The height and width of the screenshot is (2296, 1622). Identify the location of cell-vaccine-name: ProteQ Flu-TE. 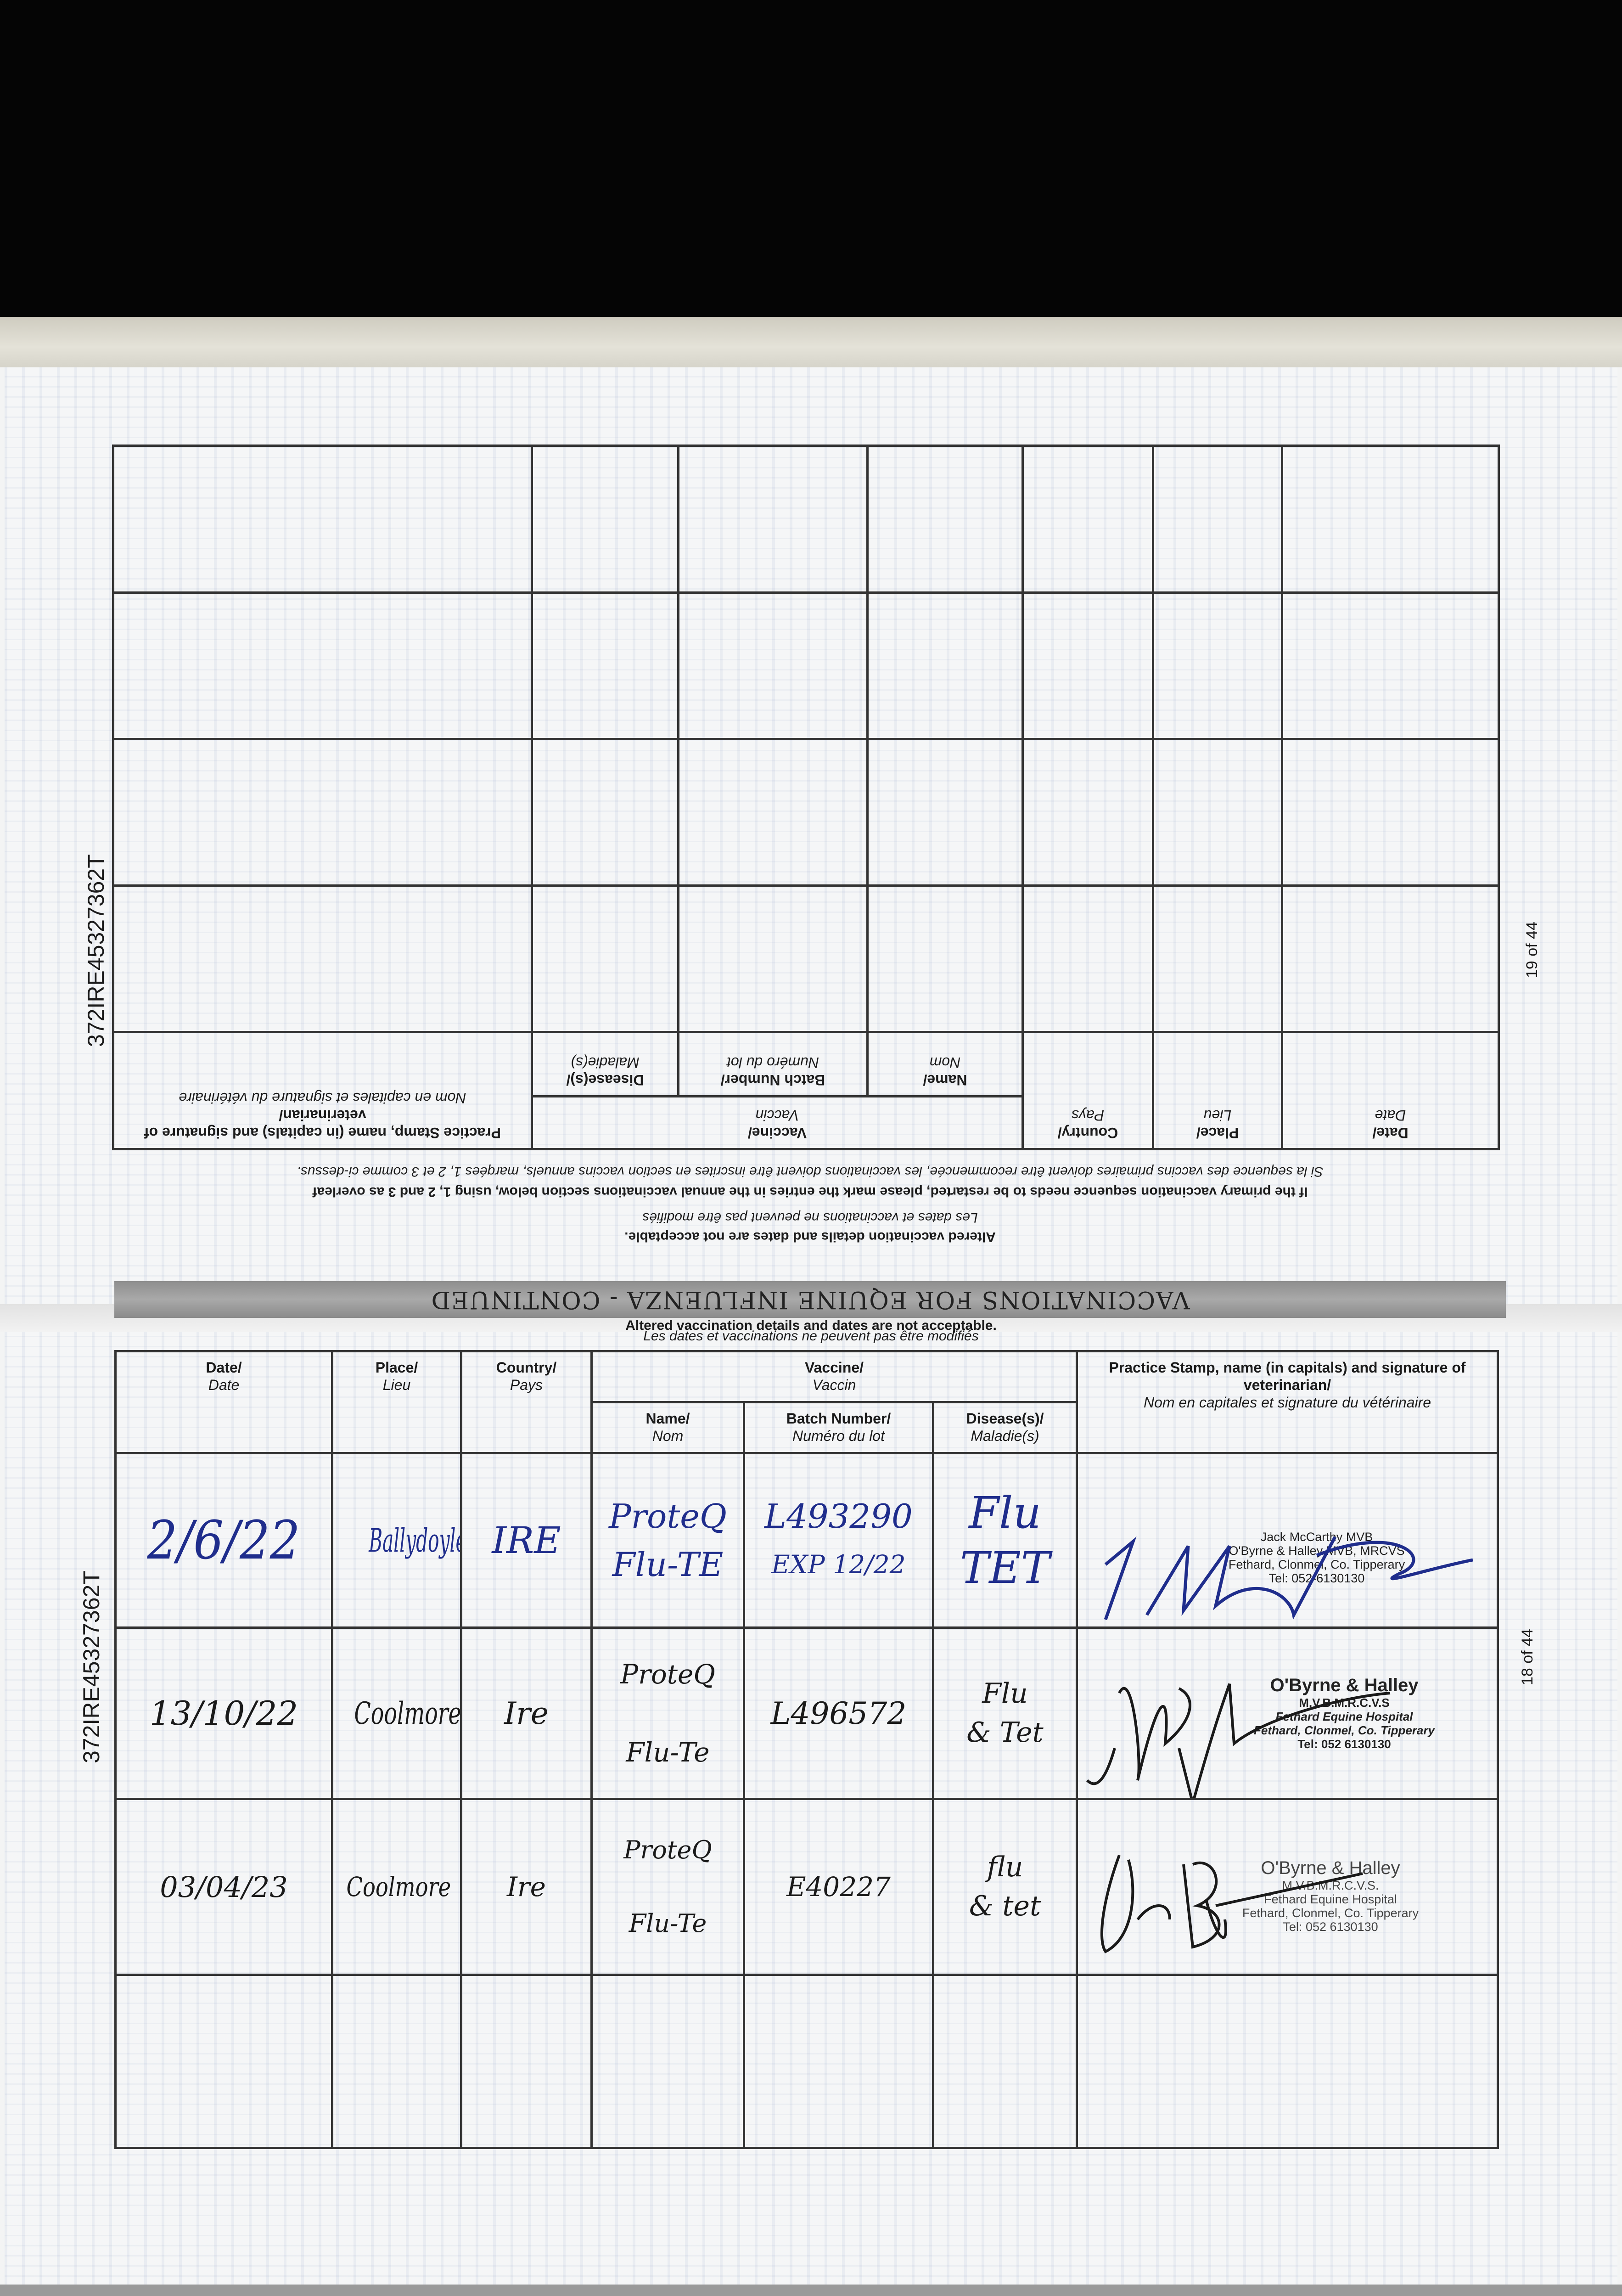
(667, 1541).